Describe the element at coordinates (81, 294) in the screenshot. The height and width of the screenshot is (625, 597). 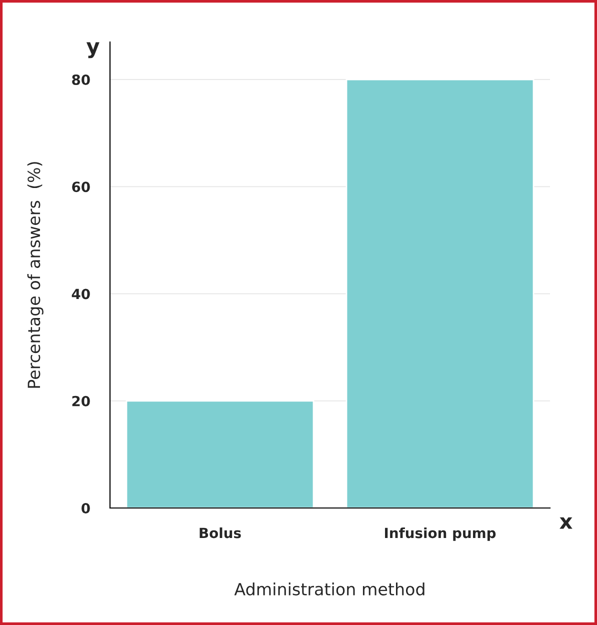
I see `y-tick-label: 40` at that location.